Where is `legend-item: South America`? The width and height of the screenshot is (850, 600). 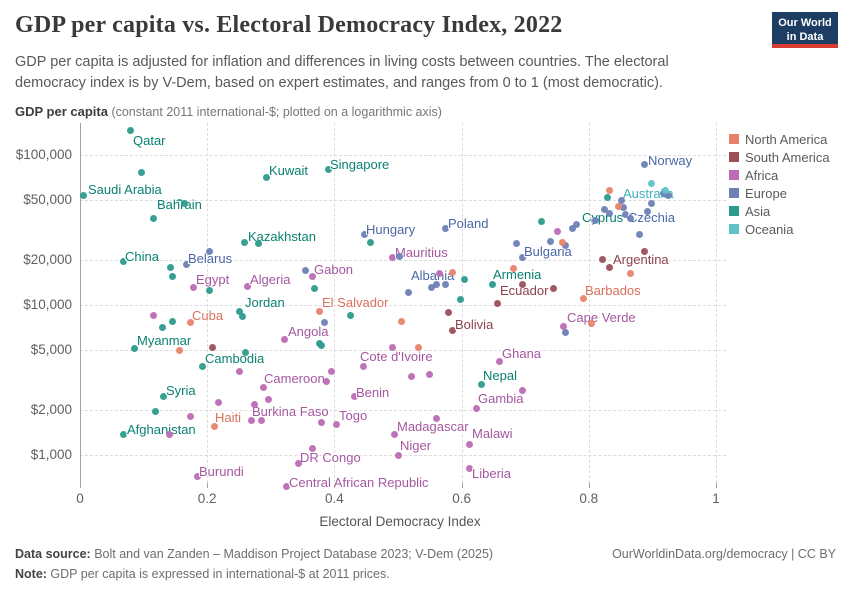 legend-item: South America is located at coordinates (779, 157).